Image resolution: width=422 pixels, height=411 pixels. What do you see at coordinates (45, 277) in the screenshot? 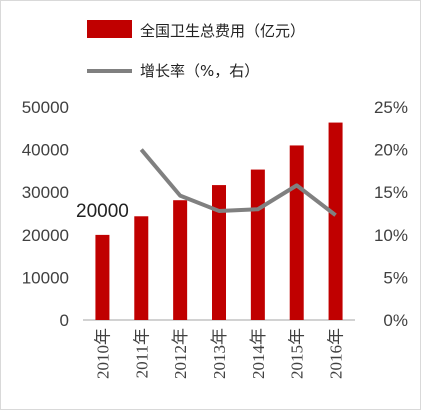
I see `y-left-tick-label: 10000` at bounding box center [45, 277].